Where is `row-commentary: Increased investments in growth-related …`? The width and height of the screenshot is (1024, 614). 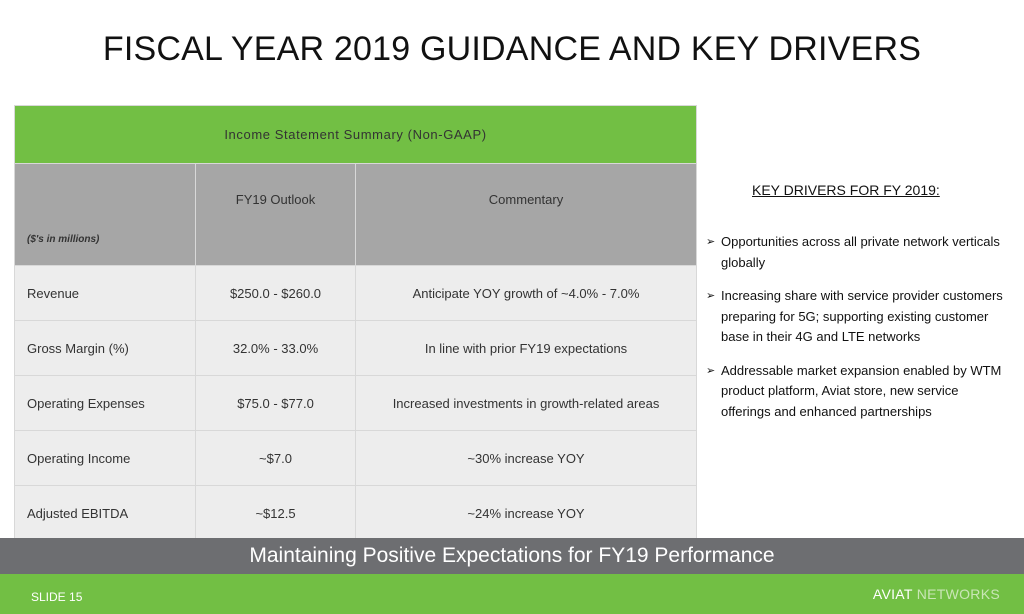
row-commentary: Increased investments in growth-related … is located at coordinates (526, 403).